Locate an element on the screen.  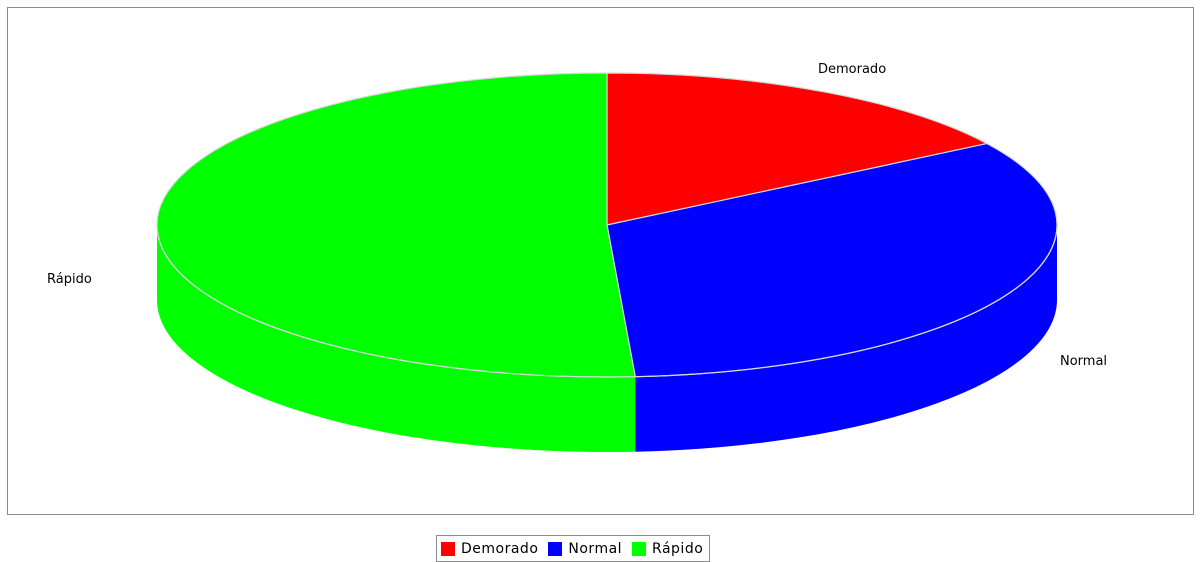
legend-swatch-normal is located at coordinates (555, 548).